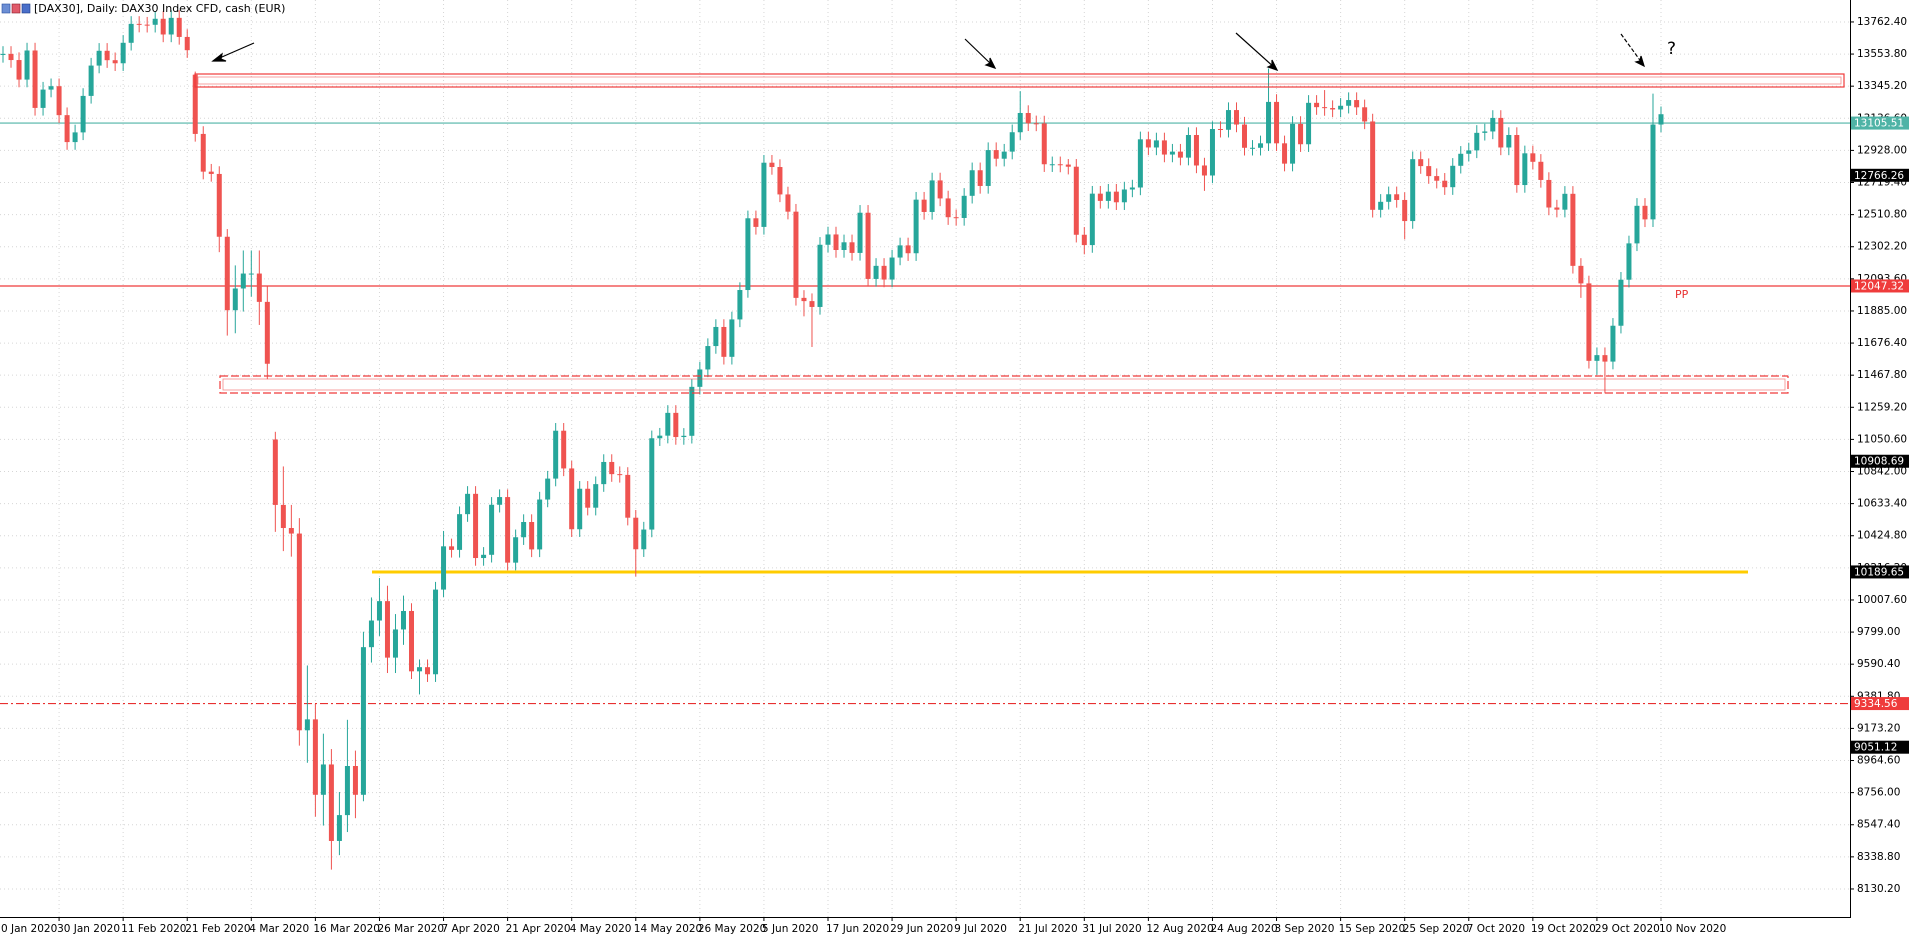 This screenshot has width=1912, height=941. Describe the element at coordinates (1878, 728) in the screenshot. I see `y-tick-label: 9173.20` at that location.